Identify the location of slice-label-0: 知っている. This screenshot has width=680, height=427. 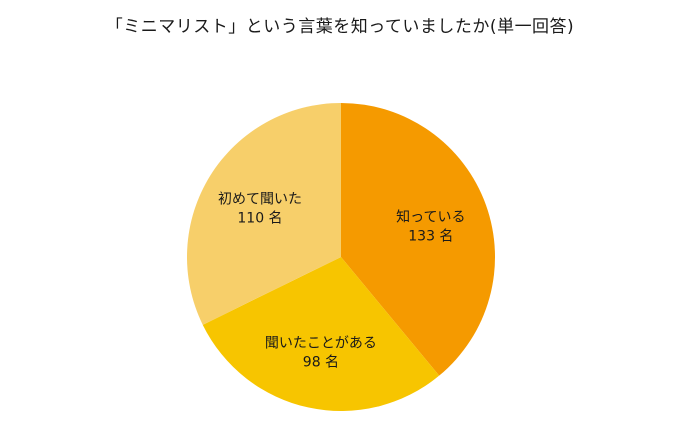
(430, 217).